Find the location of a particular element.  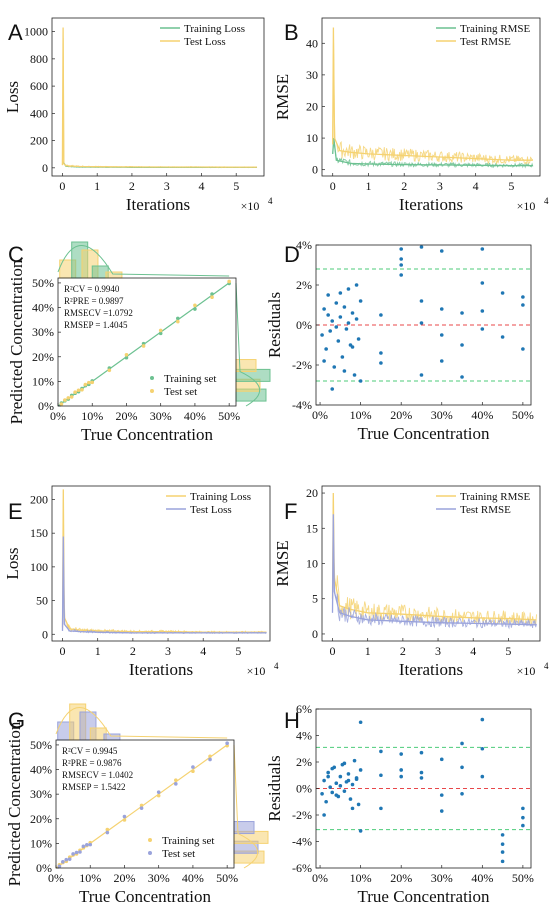

legend-label: Training RMSE is located at coordinates (495, 29).